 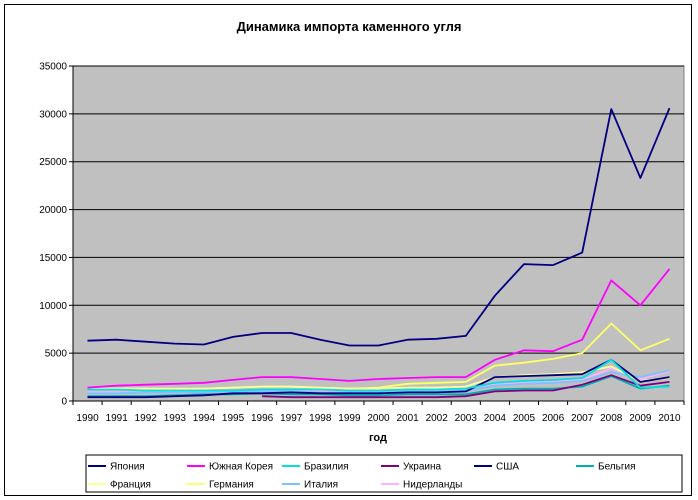 What do you see at coordinates (407, 418) in the screenshot?
I see `x-tick-label: 2001` at bounding box center [407, 418].